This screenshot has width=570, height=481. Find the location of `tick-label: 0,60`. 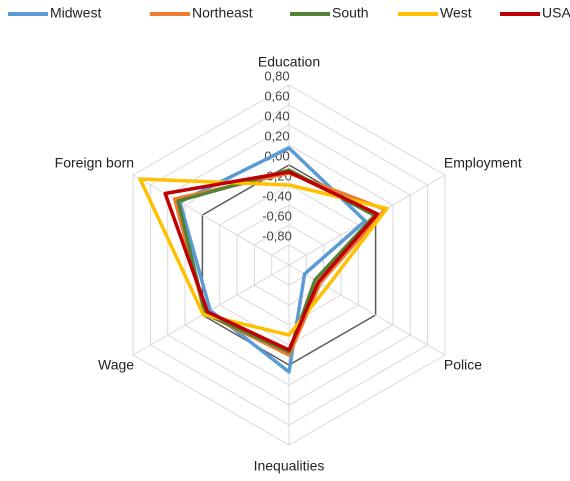

tick-label: 0,60 is located at coordinates (276, 95).